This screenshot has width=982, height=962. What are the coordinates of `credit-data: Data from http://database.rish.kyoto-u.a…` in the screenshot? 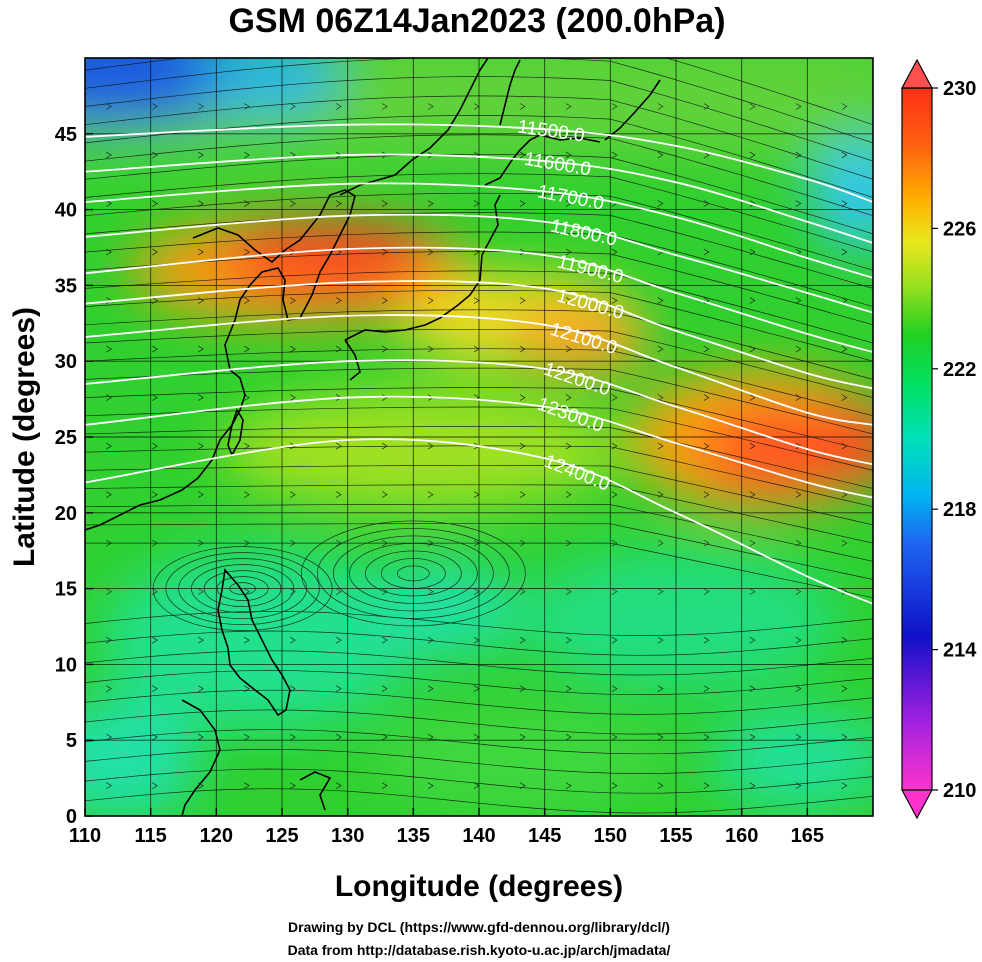 It's located at (479, 950).